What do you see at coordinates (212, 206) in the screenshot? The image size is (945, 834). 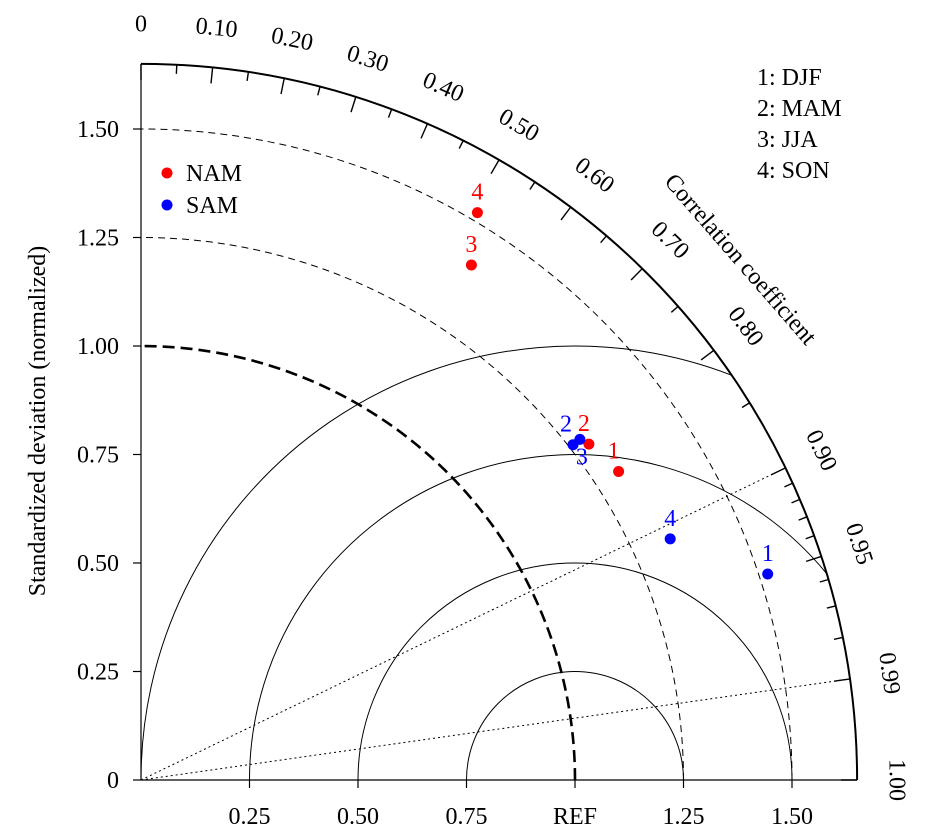 I see `legend-label-sam: SAM` at bounding box center [212, 206].